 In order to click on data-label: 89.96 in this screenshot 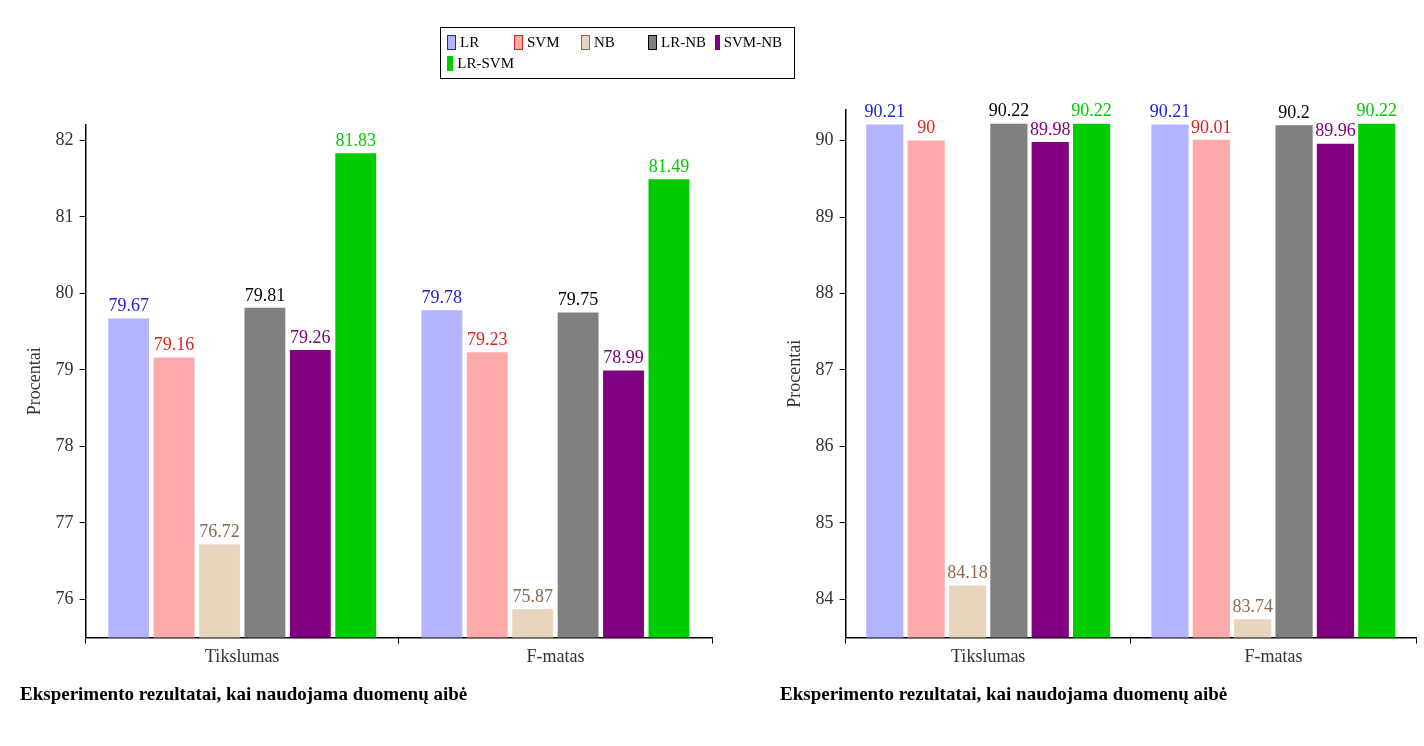, I will do `click(1335, 130)`.